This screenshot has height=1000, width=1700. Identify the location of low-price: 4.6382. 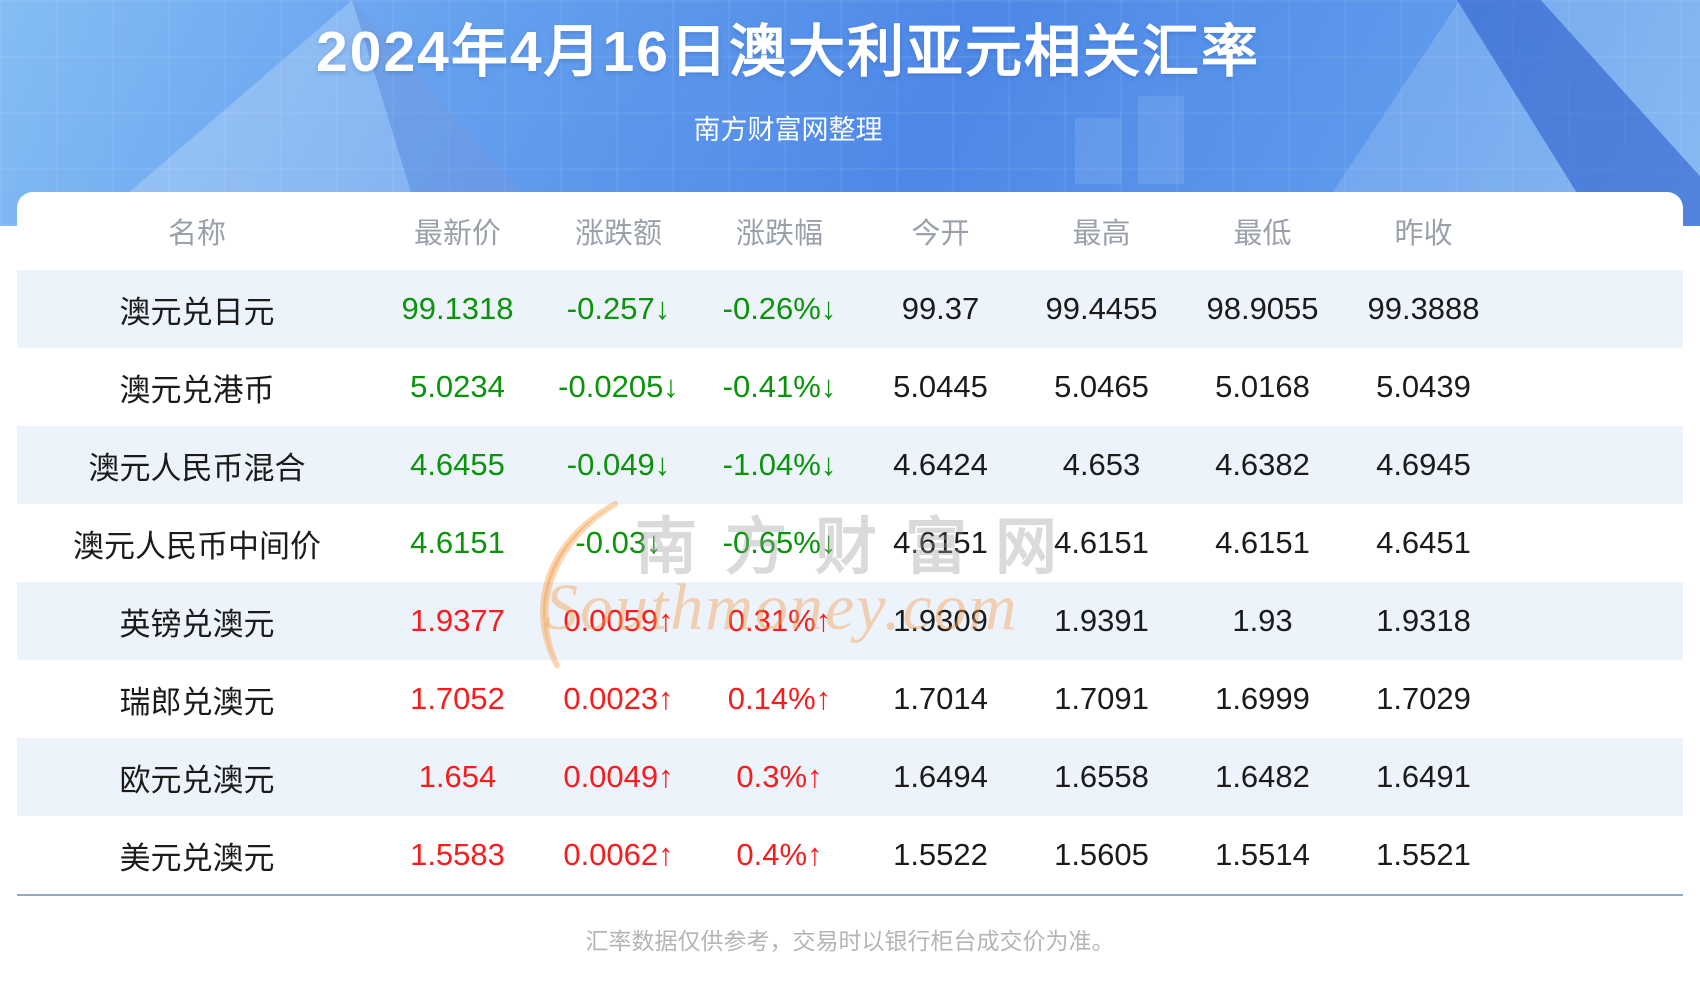
(1262, 464).